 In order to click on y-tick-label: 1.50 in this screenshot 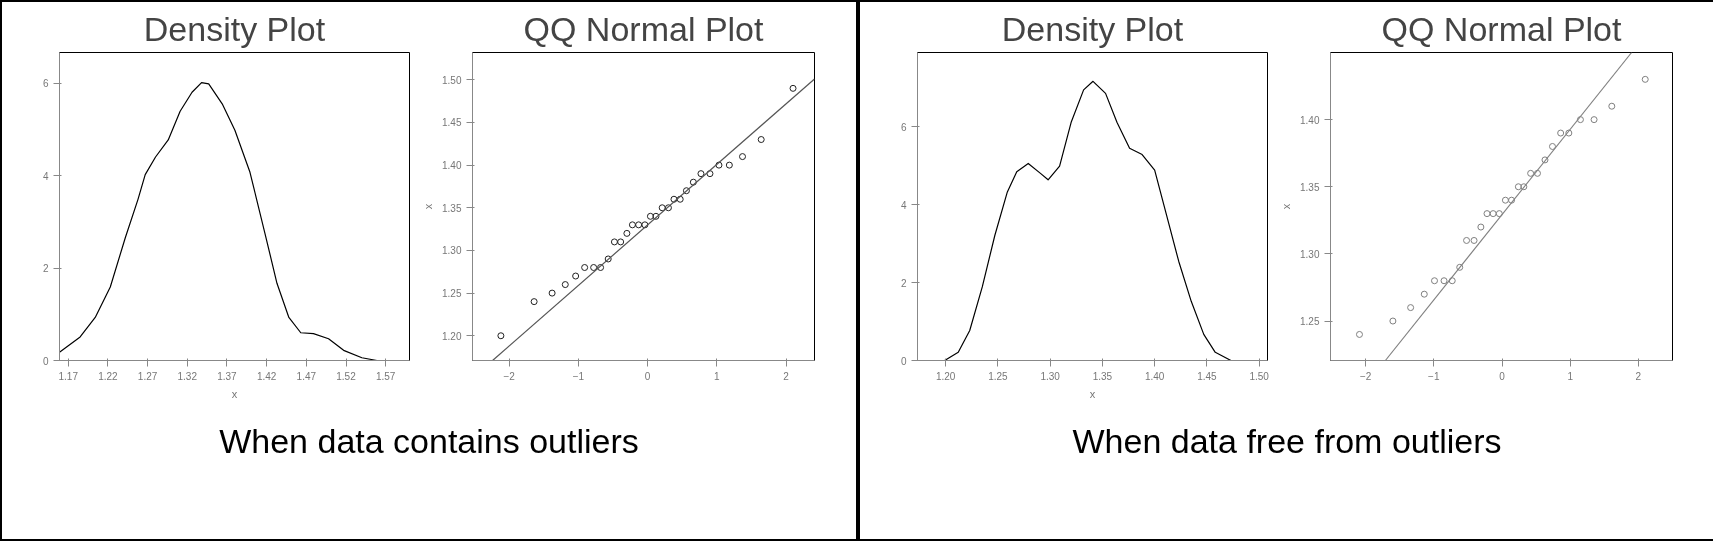, I will do `click(452, 80)`.